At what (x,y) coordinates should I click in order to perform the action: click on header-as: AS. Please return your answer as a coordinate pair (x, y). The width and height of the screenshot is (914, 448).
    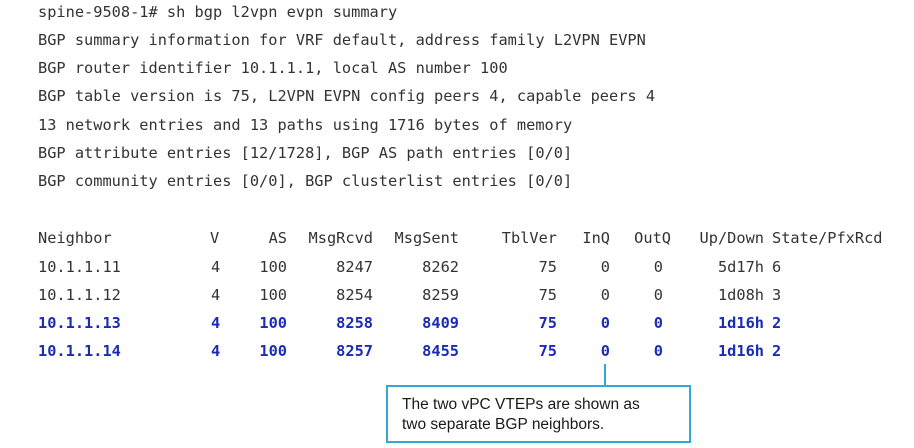
    Looking at the image, I should click on (277, 238).